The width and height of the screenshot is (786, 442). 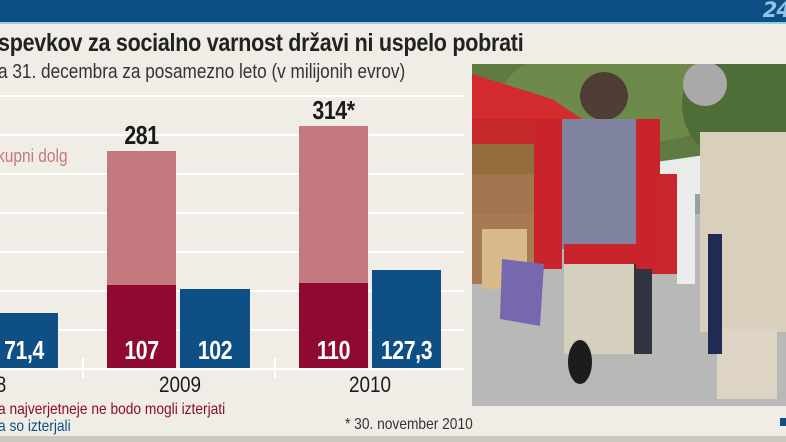 What do you see at coordinates (409, 424) in the screenshot?
I see `footnote: * 30. november 2010` at bounding box center [409, 424].